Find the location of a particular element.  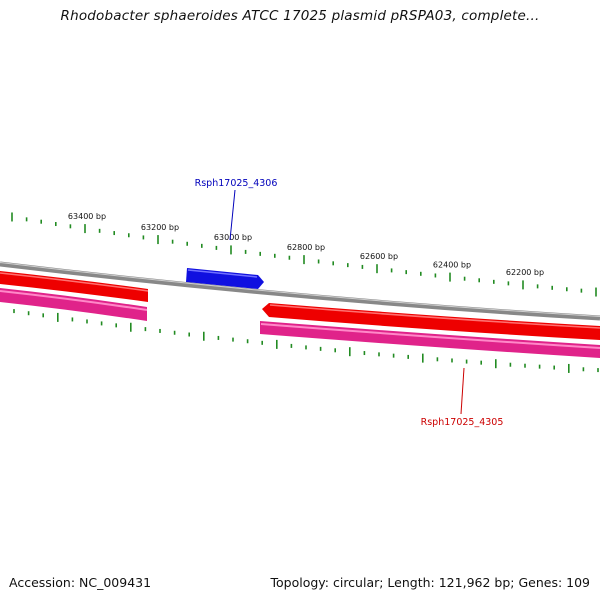

scale-label: 62600 bp is located at coordinates (379, 256).